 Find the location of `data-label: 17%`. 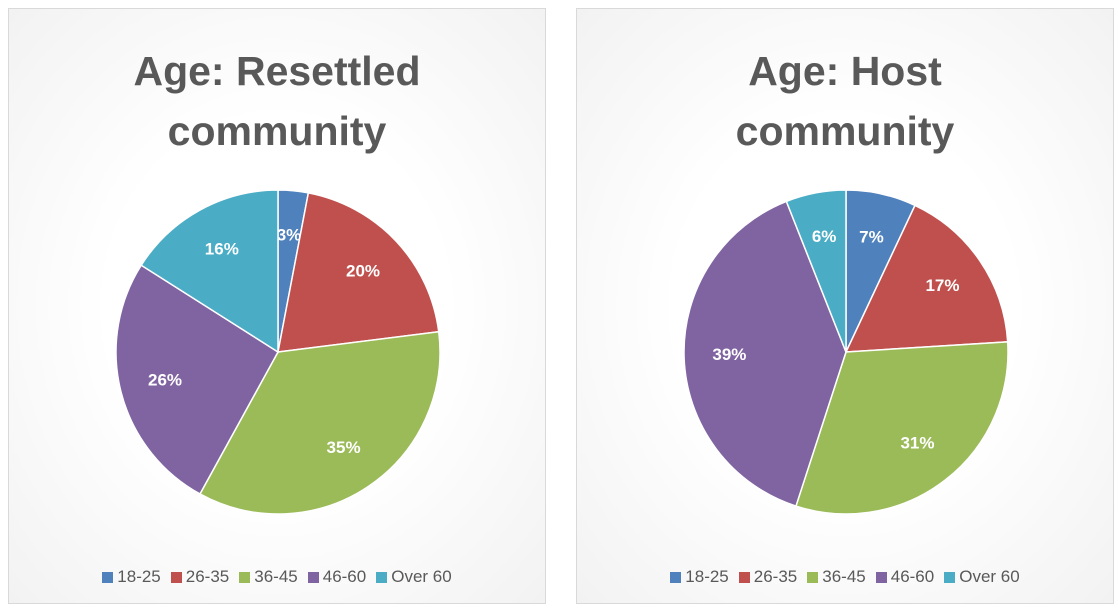

data-label: 17% is located at coordinates (942, 285).